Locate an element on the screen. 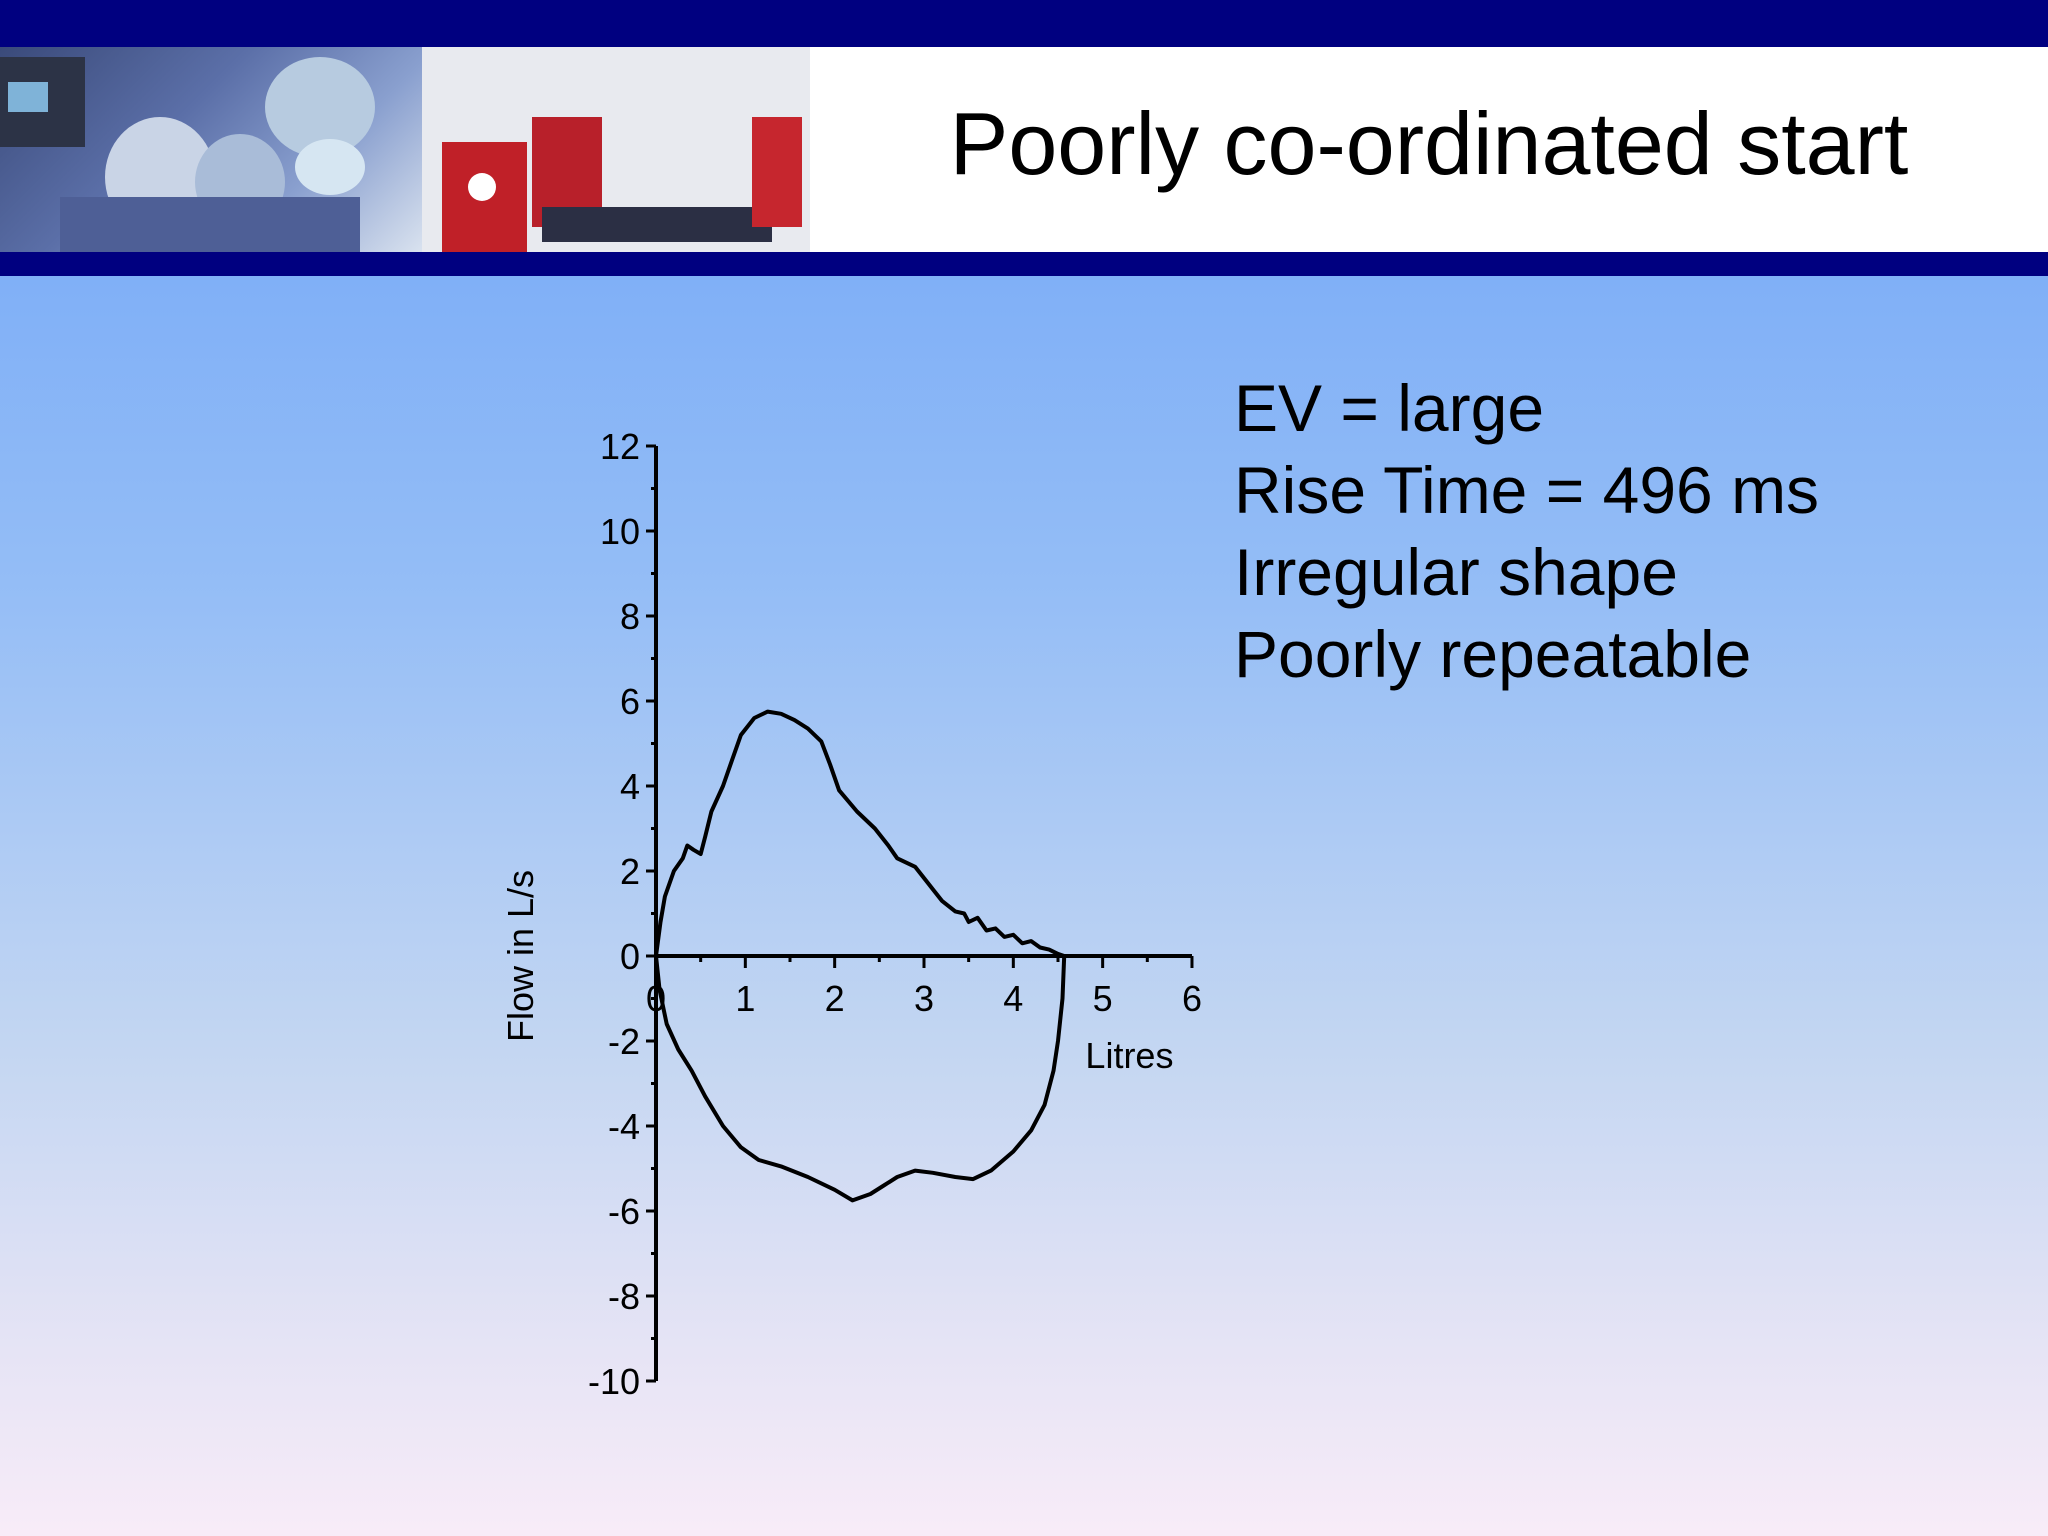 Image resolution: width=2048 pixels, height=1536 pixels. ambulance-photo-art is located at coordinates (616, 149).